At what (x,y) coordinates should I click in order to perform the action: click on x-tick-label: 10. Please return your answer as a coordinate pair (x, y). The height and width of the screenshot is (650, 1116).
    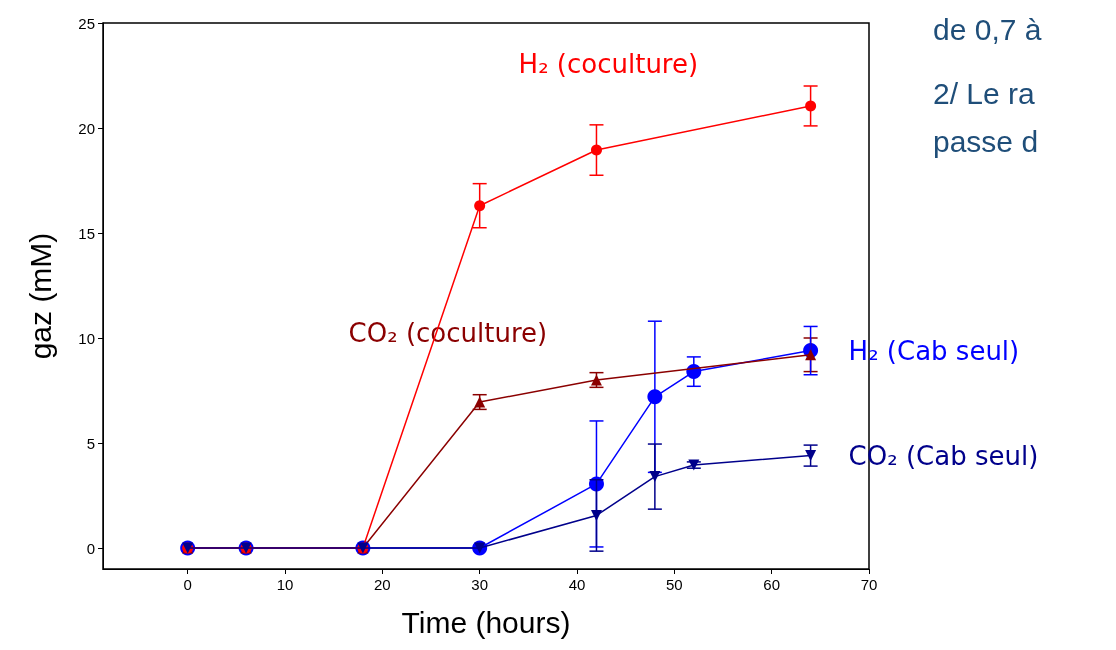
    Looking at the image, I should click on (285, 584).